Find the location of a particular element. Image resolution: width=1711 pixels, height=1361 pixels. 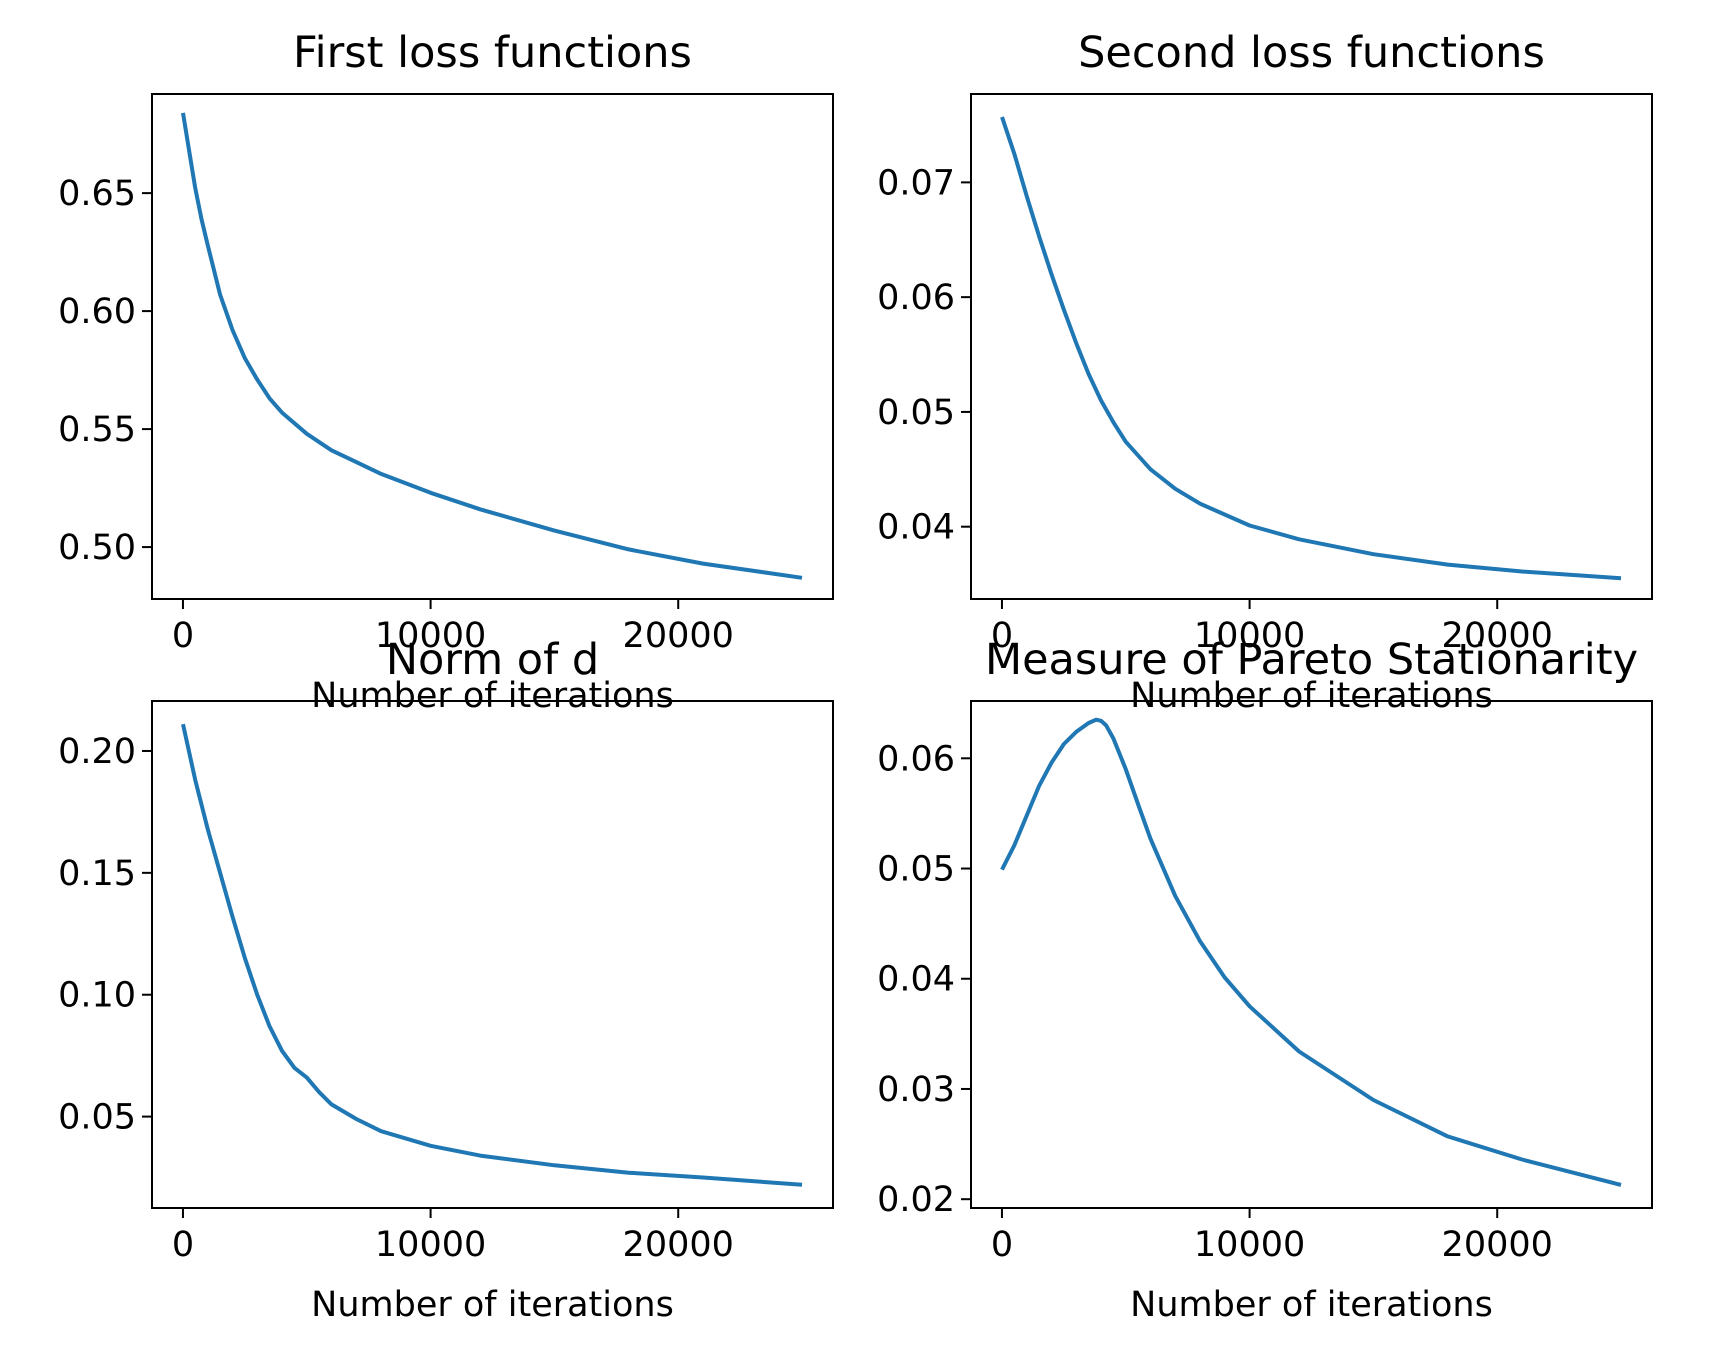

y-tick-label: 0.20 is located at coordinates (97, 752).